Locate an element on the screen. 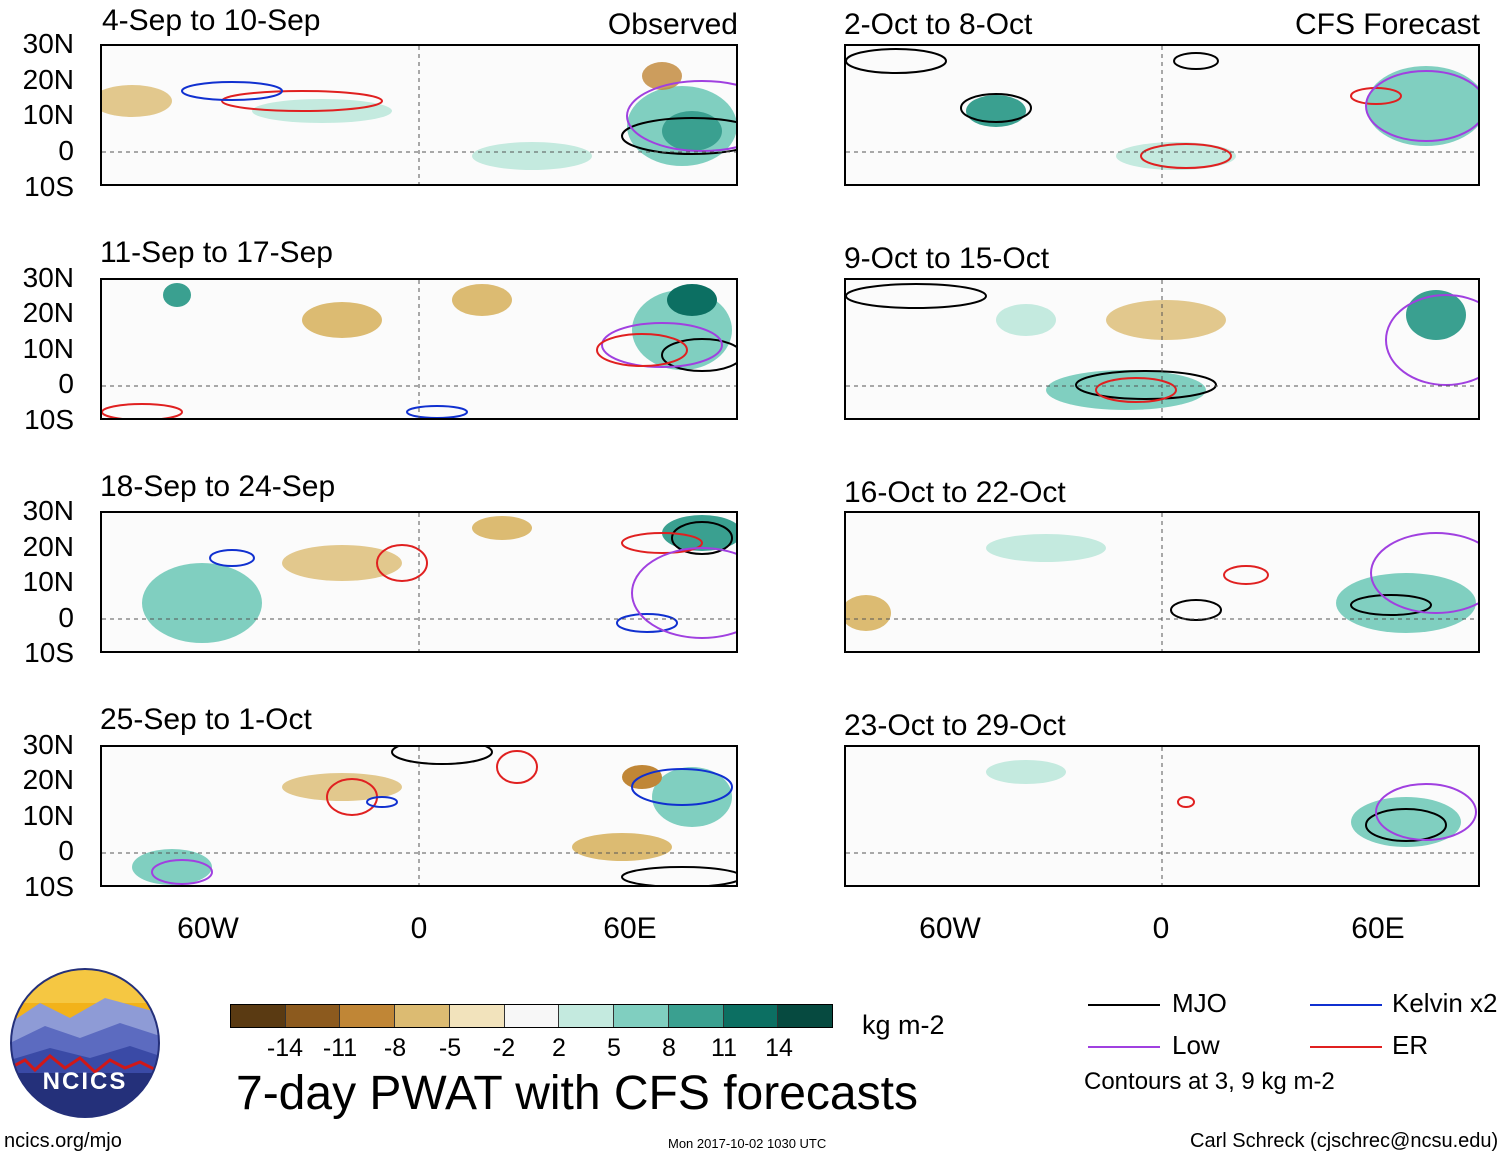  panel-title-5: 18-Sep to 24-Sep is located at coordinates (218, 486).